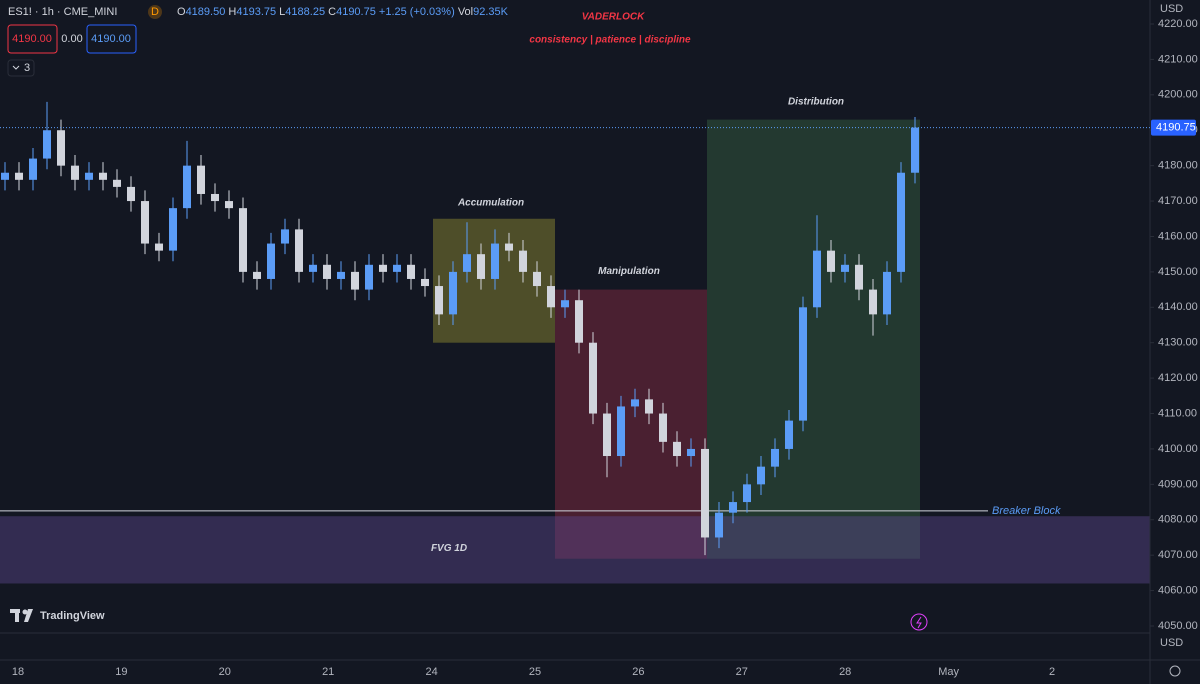 The height and width of the screenshot is (684, 1200). What do you see at coordinates (1178, 59) in the screenshot?
I see `y-tick-label: 4210.00` at bounding box center [1178, 59].